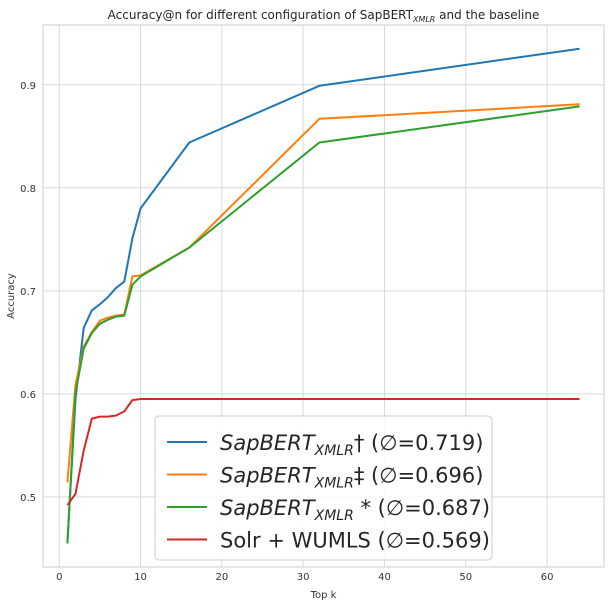 The image size is (609, 606). Describe the element at coordinates (28, 395) in the screenshot. I see `y-tick-label: 0.6` at that location.